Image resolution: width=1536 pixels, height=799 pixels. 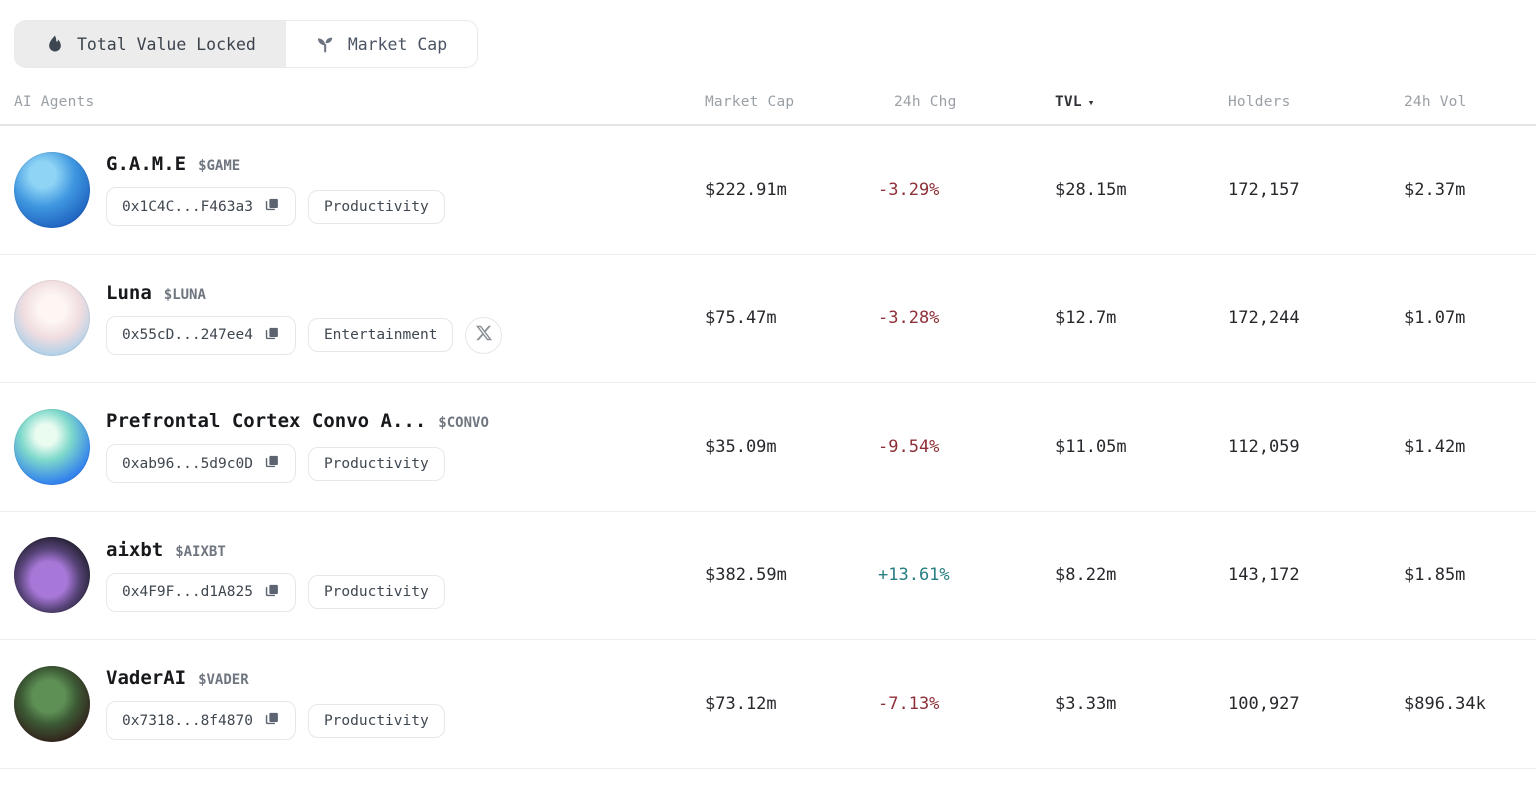 What do you see at coordinates (1091, 189) in the screenshot?
I see `tvl-cell: $28.15m` at bounding box center [1091, 189].